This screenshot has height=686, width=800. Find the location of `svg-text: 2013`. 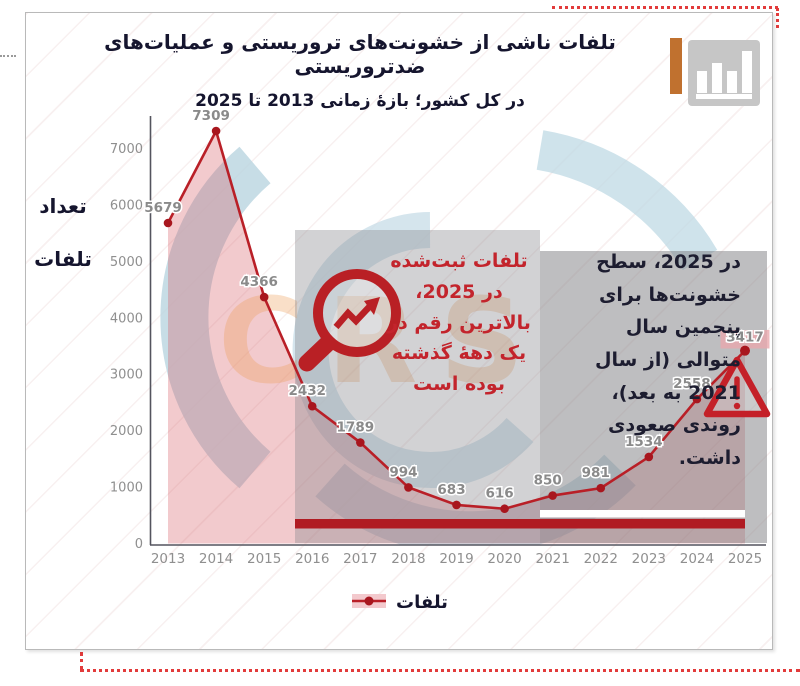

svg-text: 2013 is located at coordinates (168, 559).